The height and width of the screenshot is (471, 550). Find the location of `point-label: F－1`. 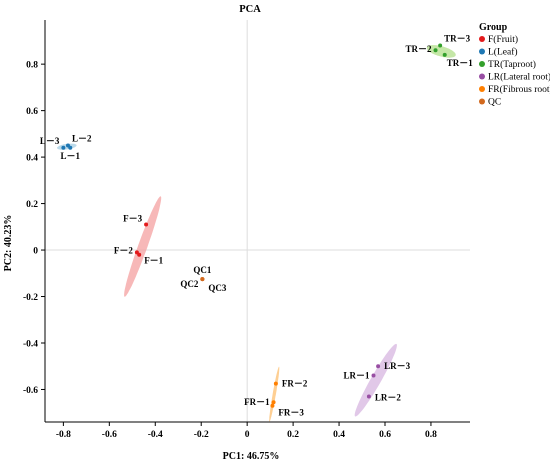

point-label: F－1 is located at coordinates (153, 261).